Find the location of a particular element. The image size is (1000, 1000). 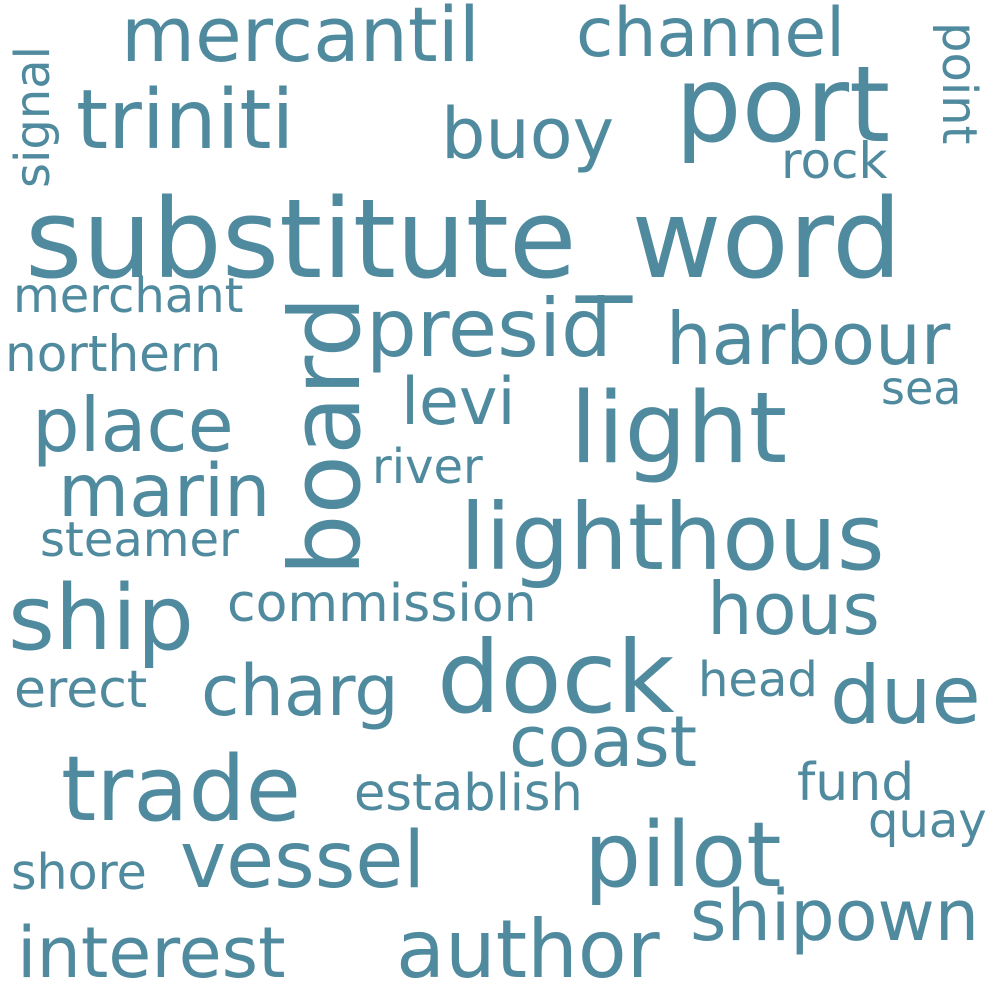

word-head: head is located at coordinates (758, 680).